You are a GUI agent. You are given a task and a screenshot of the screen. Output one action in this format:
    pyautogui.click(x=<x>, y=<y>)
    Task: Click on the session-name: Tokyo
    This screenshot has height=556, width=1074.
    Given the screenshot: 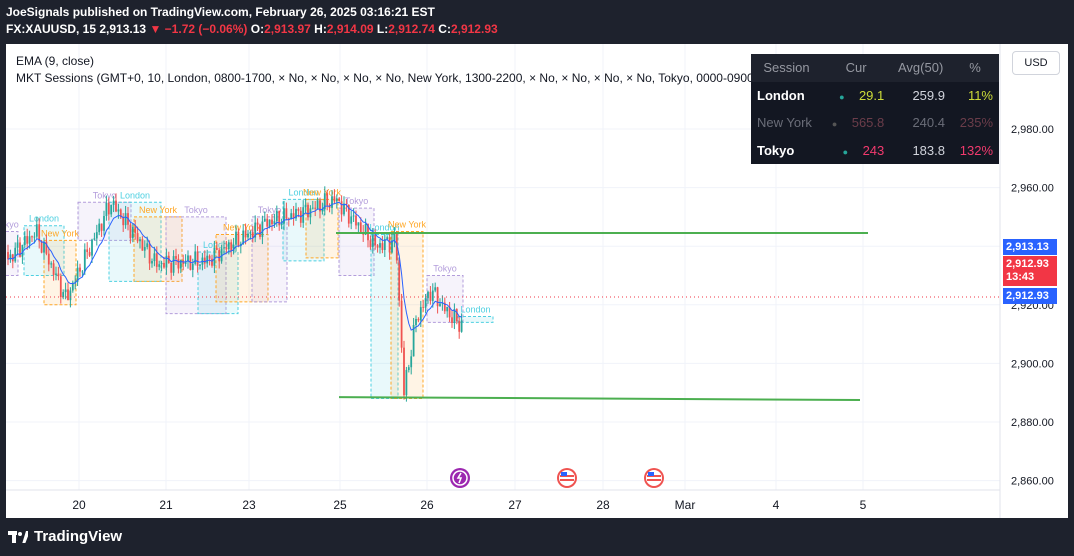 What is the action you would take?
    pyautogui.click(x=776, y=150)
    